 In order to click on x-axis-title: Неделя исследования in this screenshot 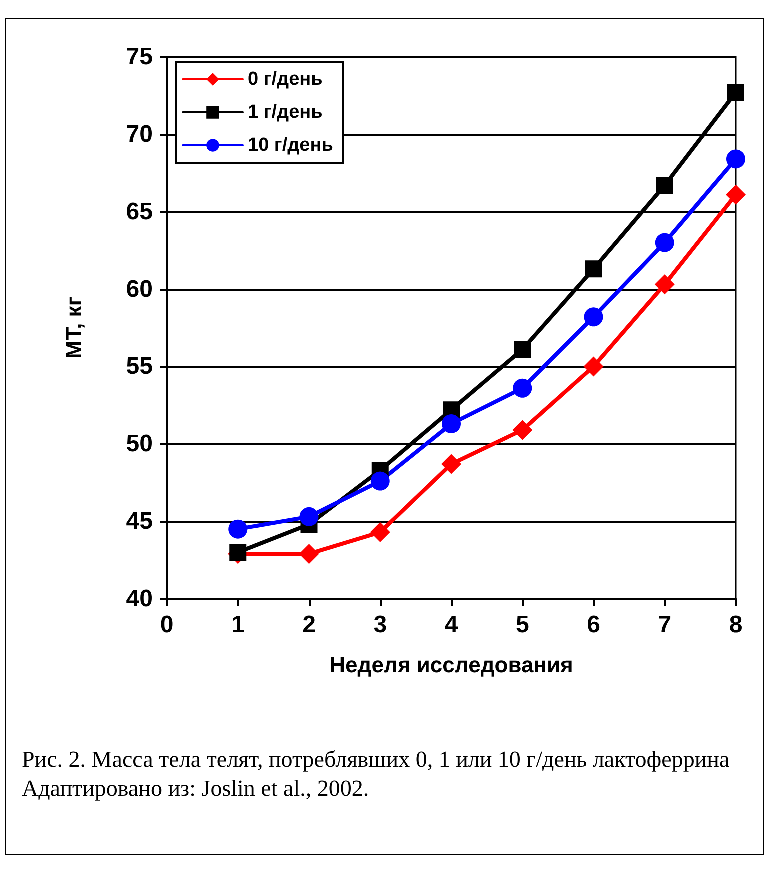, I will do `click(452, 665)`.